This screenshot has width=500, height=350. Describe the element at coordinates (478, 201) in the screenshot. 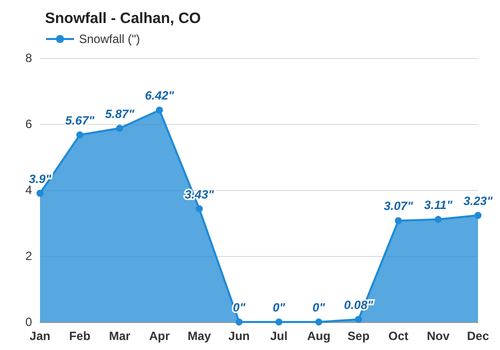

I see `data-label: 3.23"` at that location.